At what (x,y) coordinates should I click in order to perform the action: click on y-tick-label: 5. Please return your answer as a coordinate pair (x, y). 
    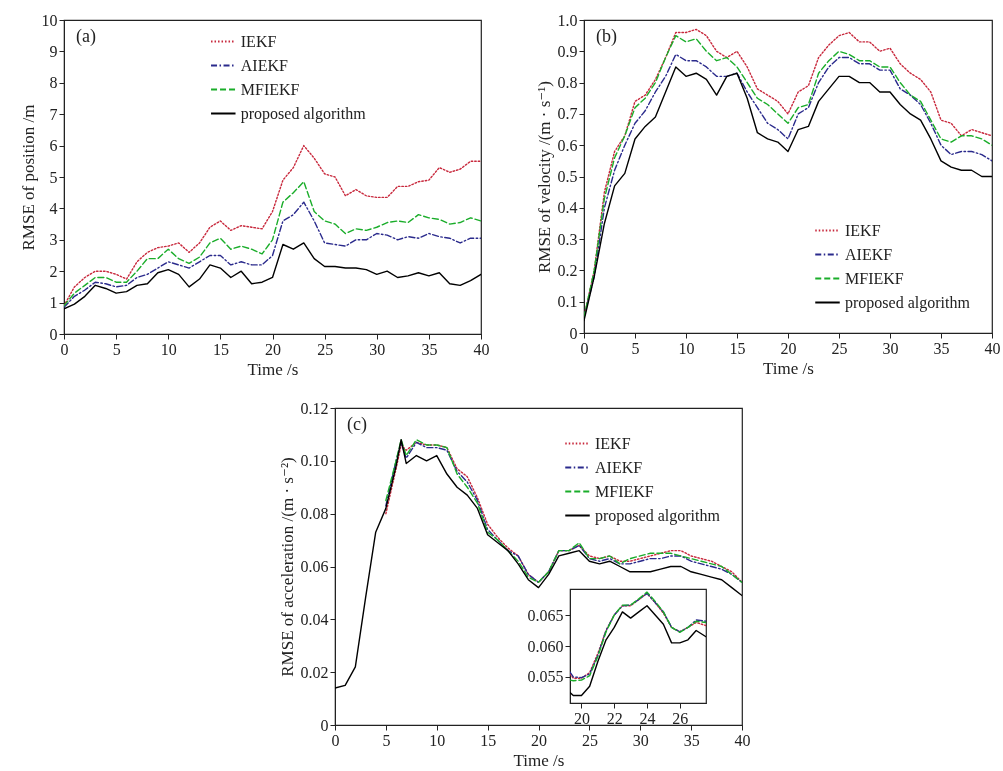
    Looking at the image, I should click on (53, 177).